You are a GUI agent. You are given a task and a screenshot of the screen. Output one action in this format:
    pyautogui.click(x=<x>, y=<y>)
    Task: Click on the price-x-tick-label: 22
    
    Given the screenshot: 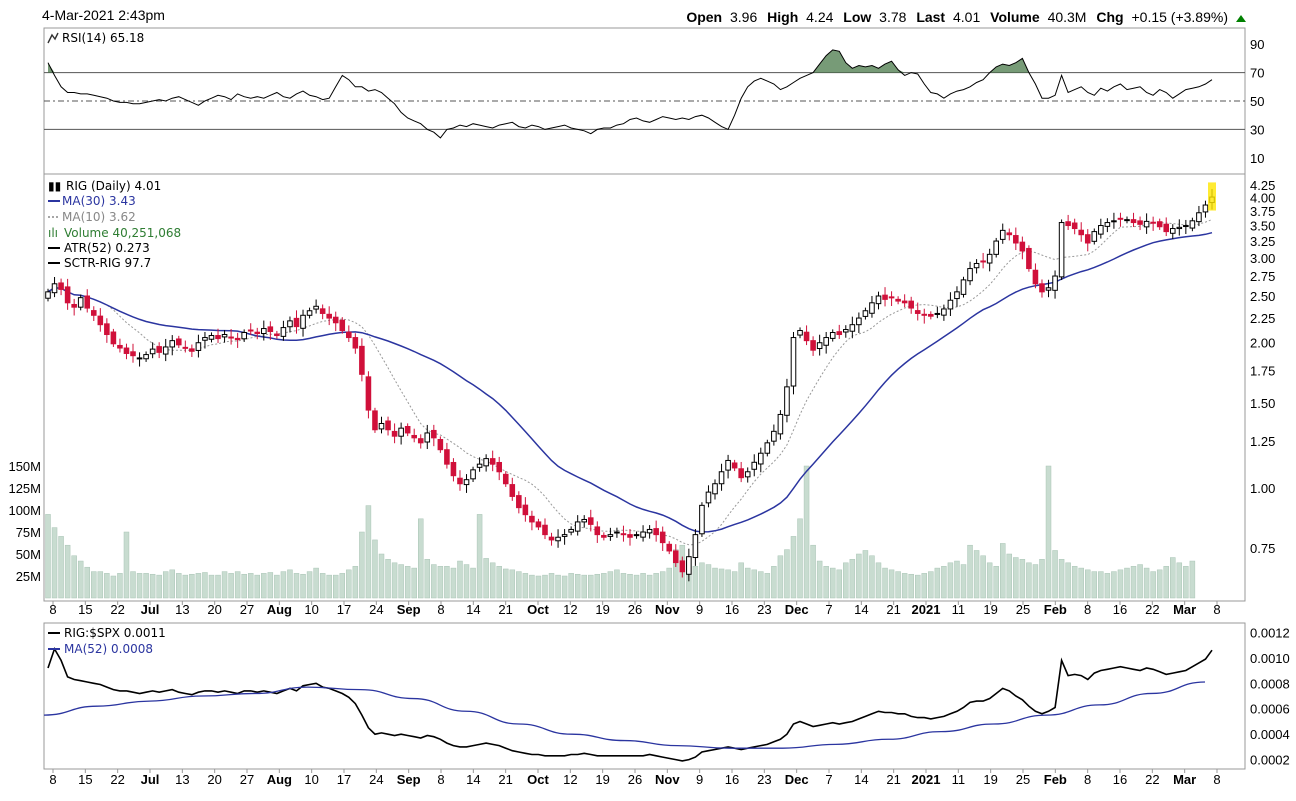 What is the action you would take?
    pyautogui.click(x=1152, y=609)
    